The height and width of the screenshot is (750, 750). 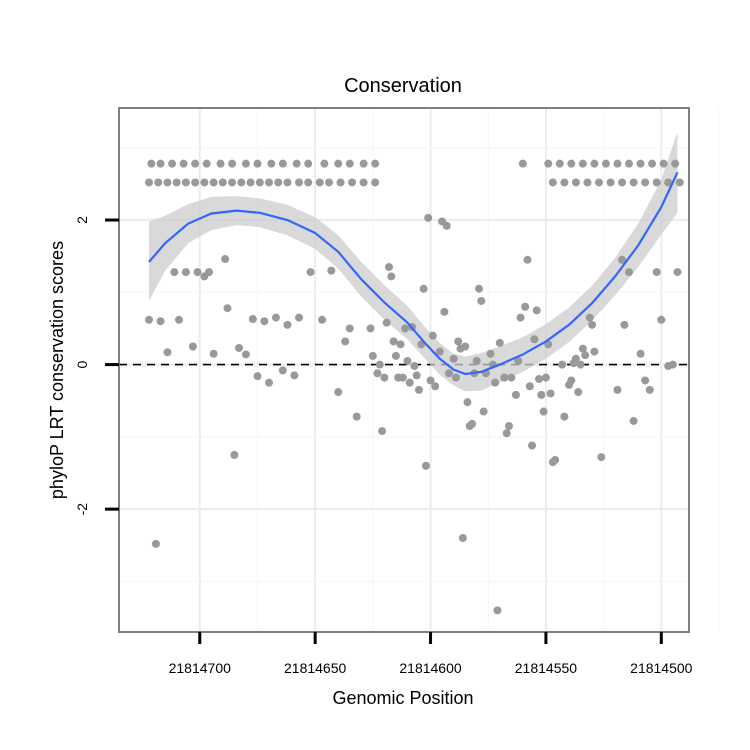 What do you see at coordinates (402, 698) in the screenshot?
I see `x-axis-label: Genomic Position` at bounding box center [402, 698].